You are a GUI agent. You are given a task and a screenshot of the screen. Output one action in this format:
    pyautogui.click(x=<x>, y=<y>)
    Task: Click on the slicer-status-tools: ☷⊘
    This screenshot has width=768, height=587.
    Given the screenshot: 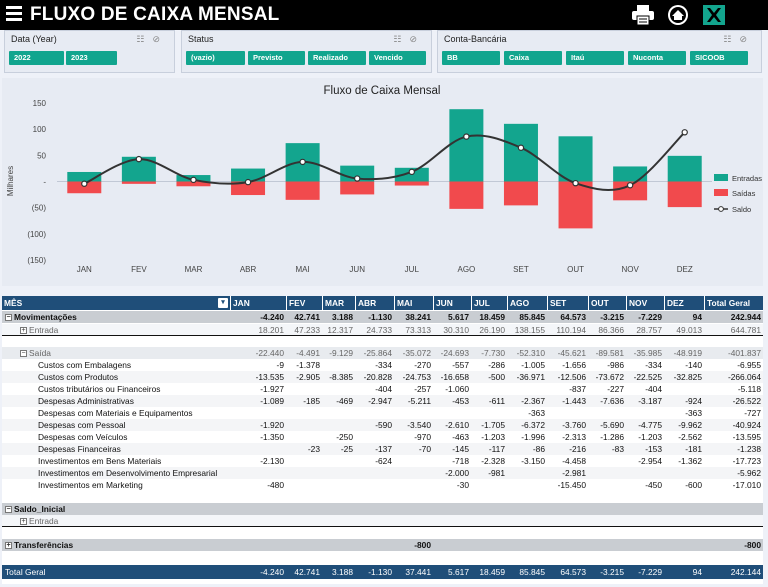 What is the action you would take?
    pyautogui.click(x=409, y=39)
    